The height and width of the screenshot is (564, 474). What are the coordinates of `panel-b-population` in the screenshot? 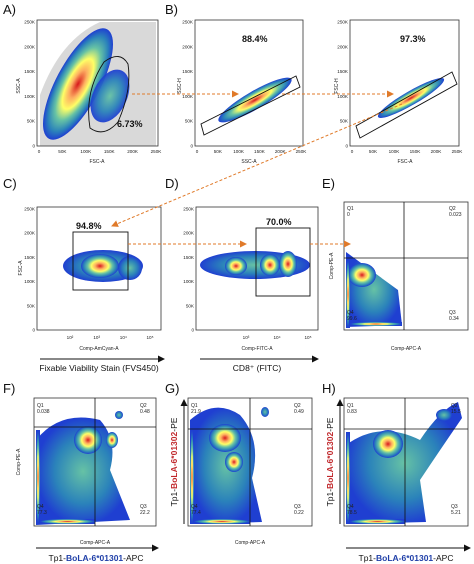 It's located at (255, 100).